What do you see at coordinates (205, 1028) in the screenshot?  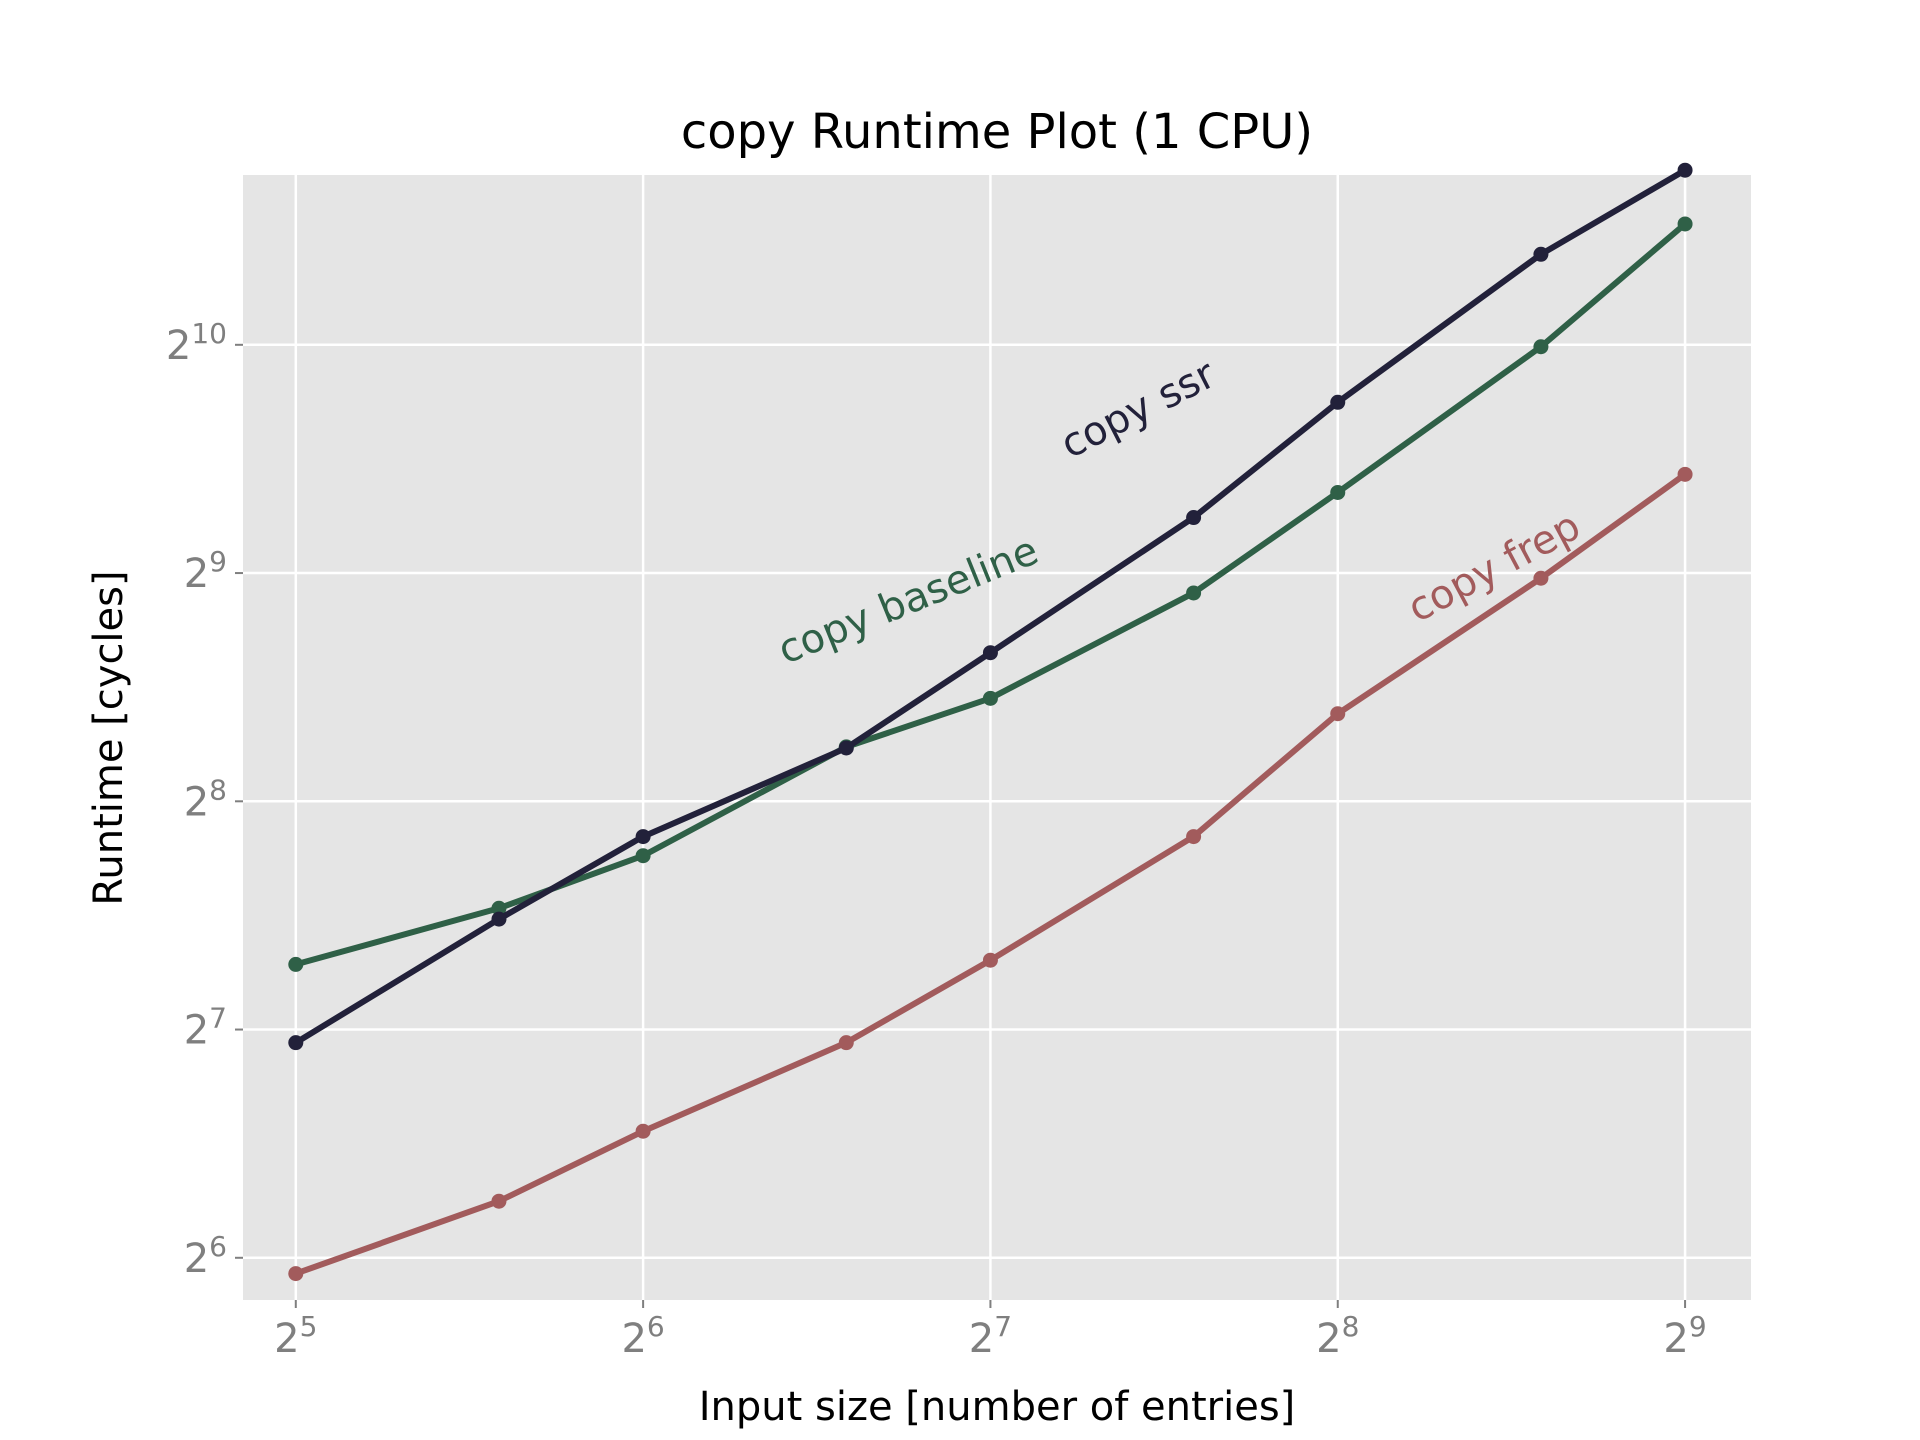 I see `y-tick-label: 27` at bounding box center [205, 1028].